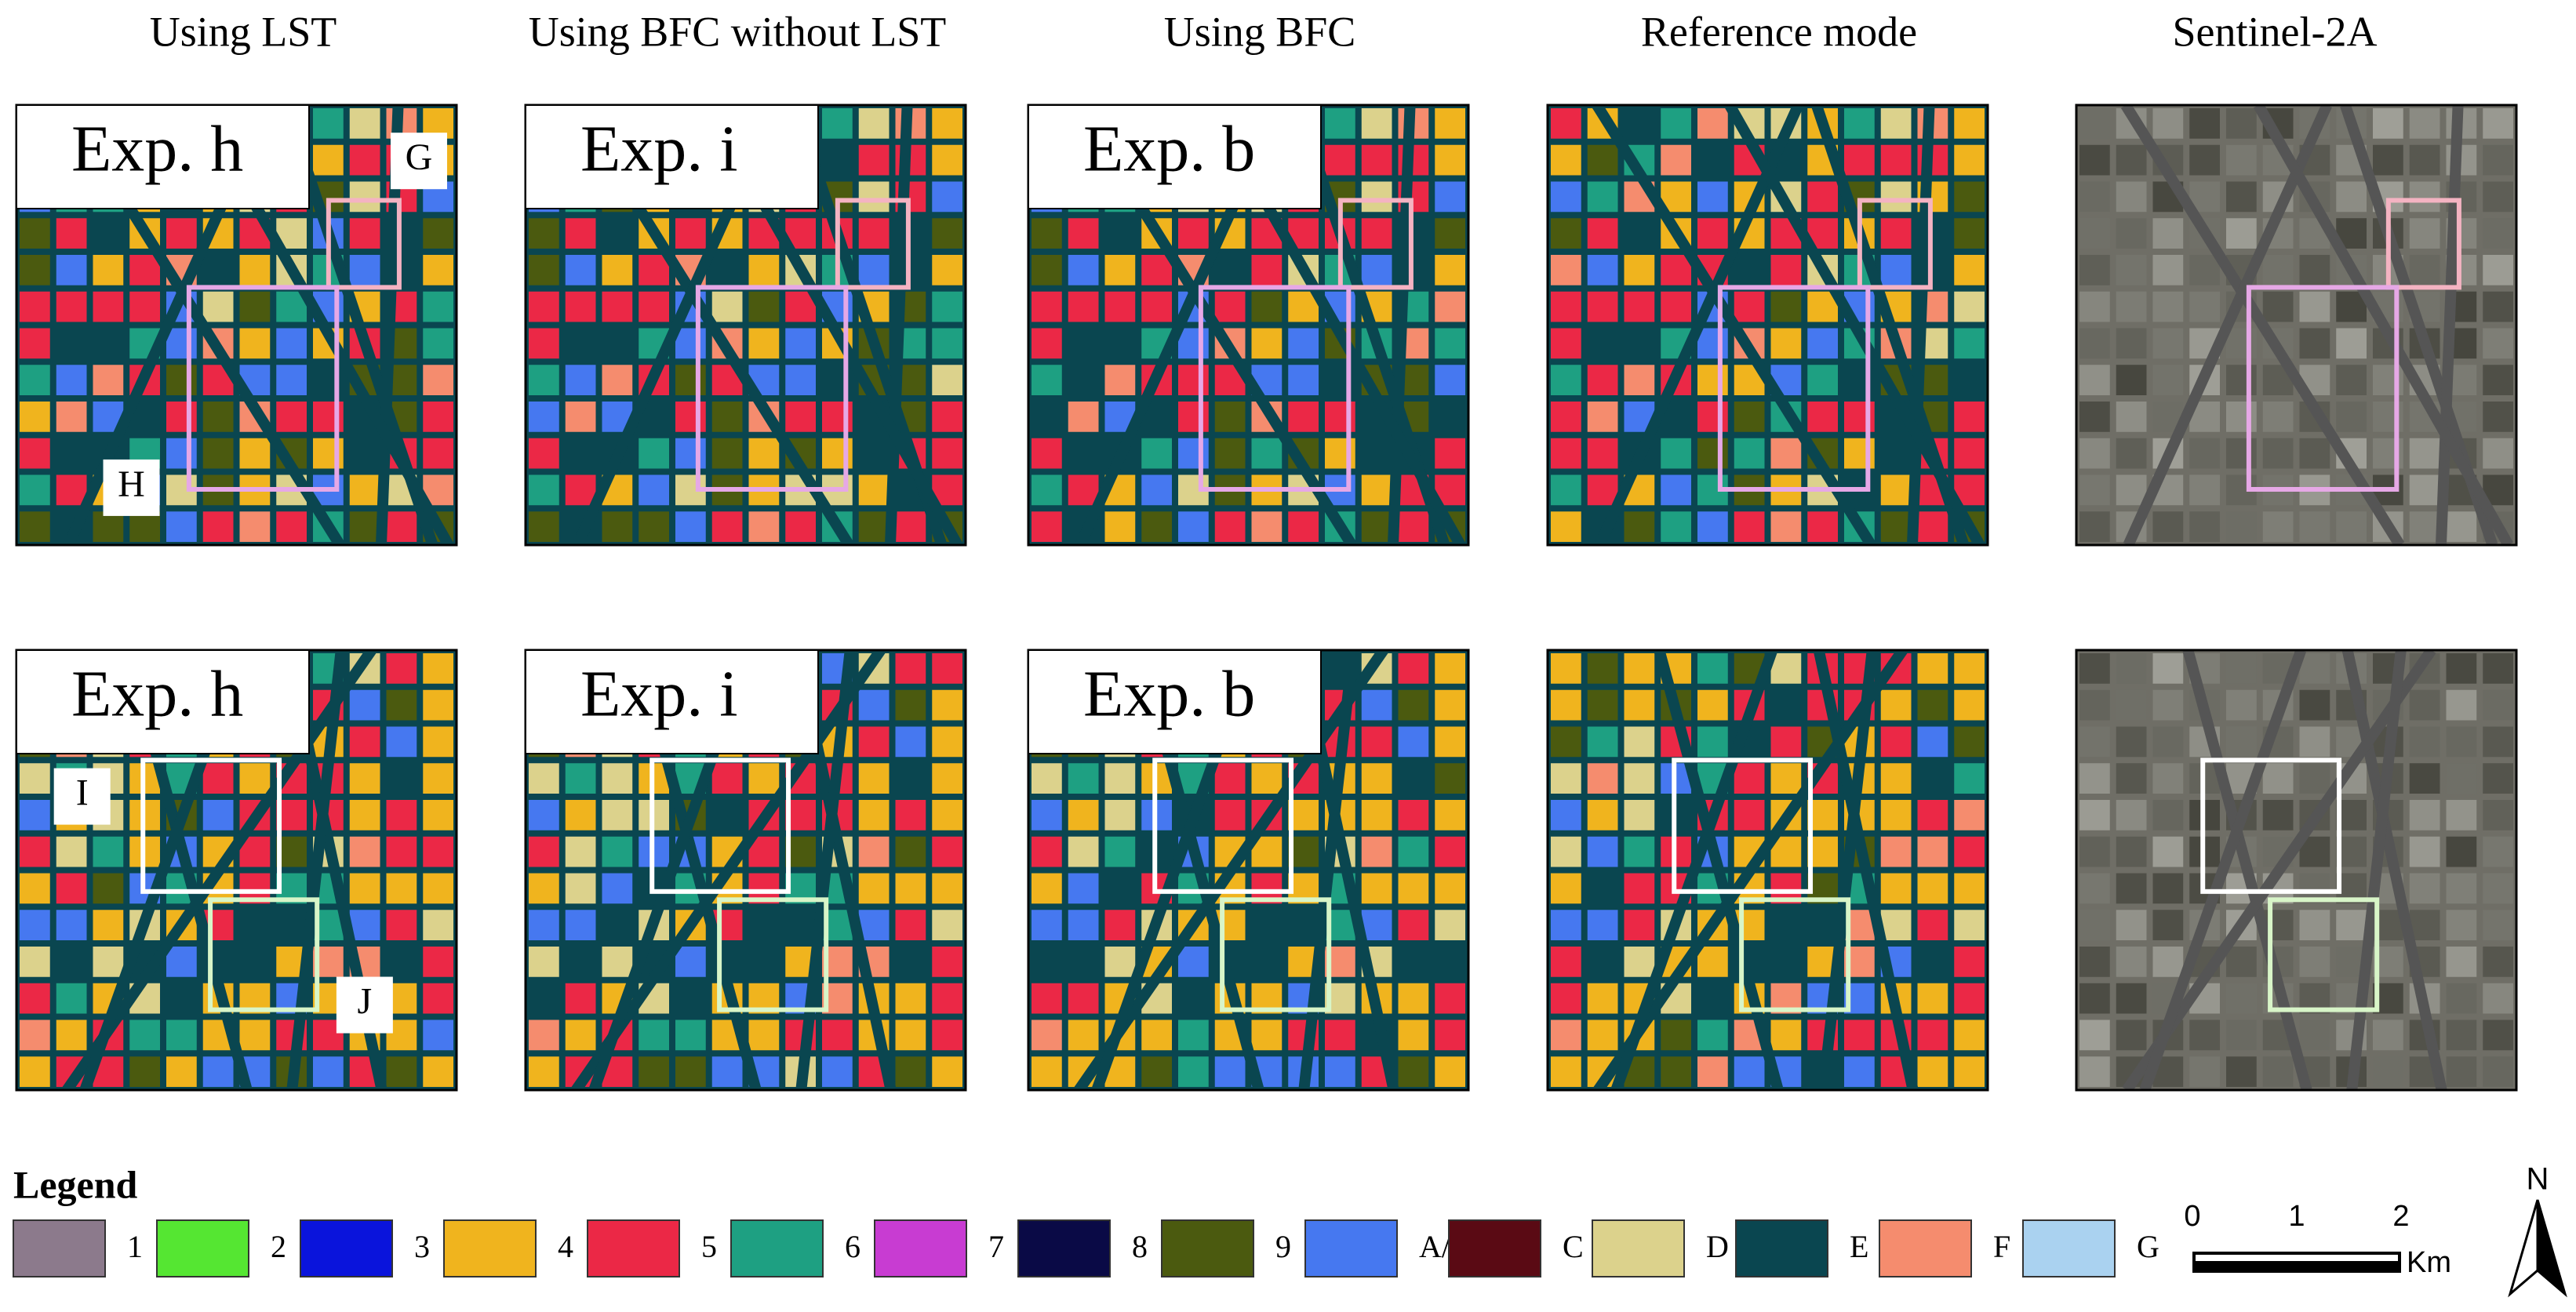 The width and height of the screenshot is (2576, 1312). What do you see at coordinates (1207, 1248) in the screenshot?
I see `legend-swatch` at bounding box center [1207, 1248].